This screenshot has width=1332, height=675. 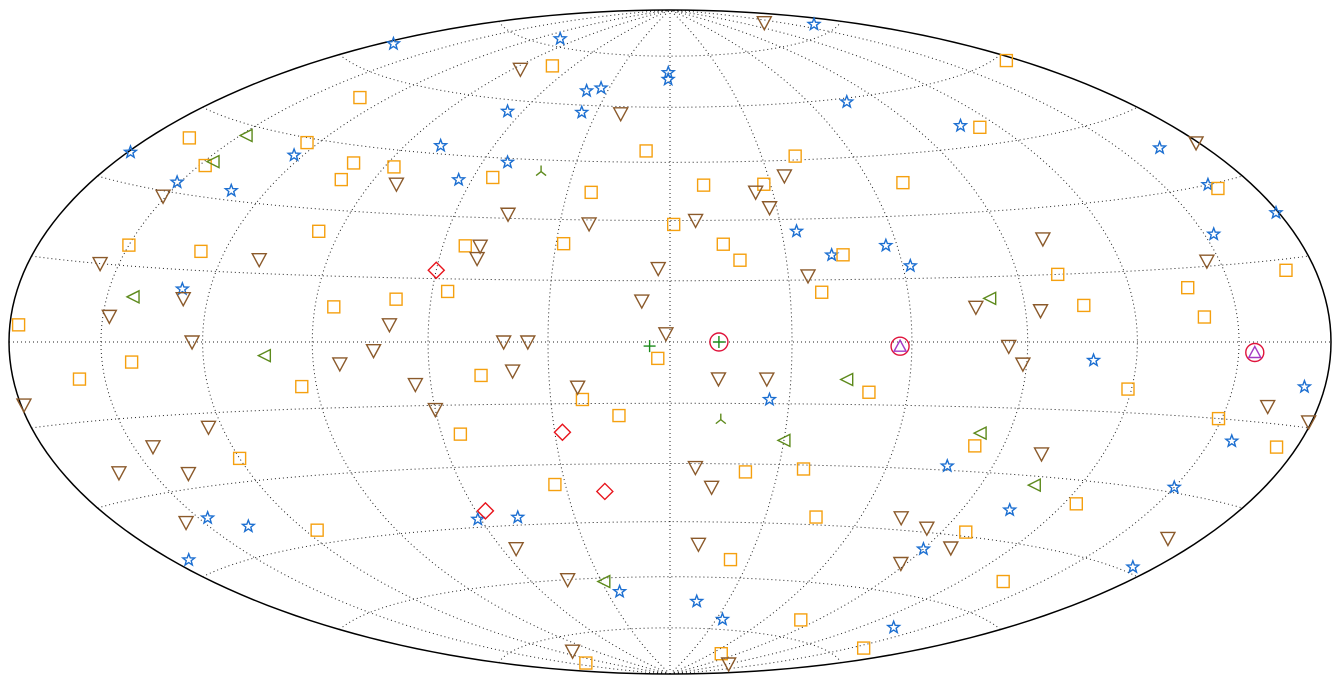 I want to click on diamond-marker, so click(x=562, y=432).